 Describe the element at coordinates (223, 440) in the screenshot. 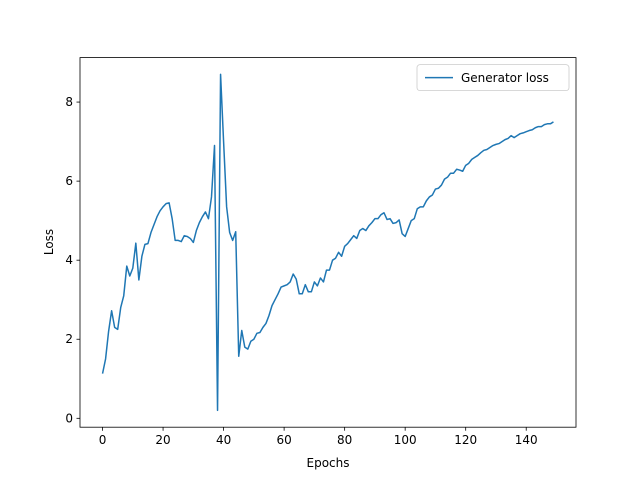

I see `x-tick-label: 40` at that location.